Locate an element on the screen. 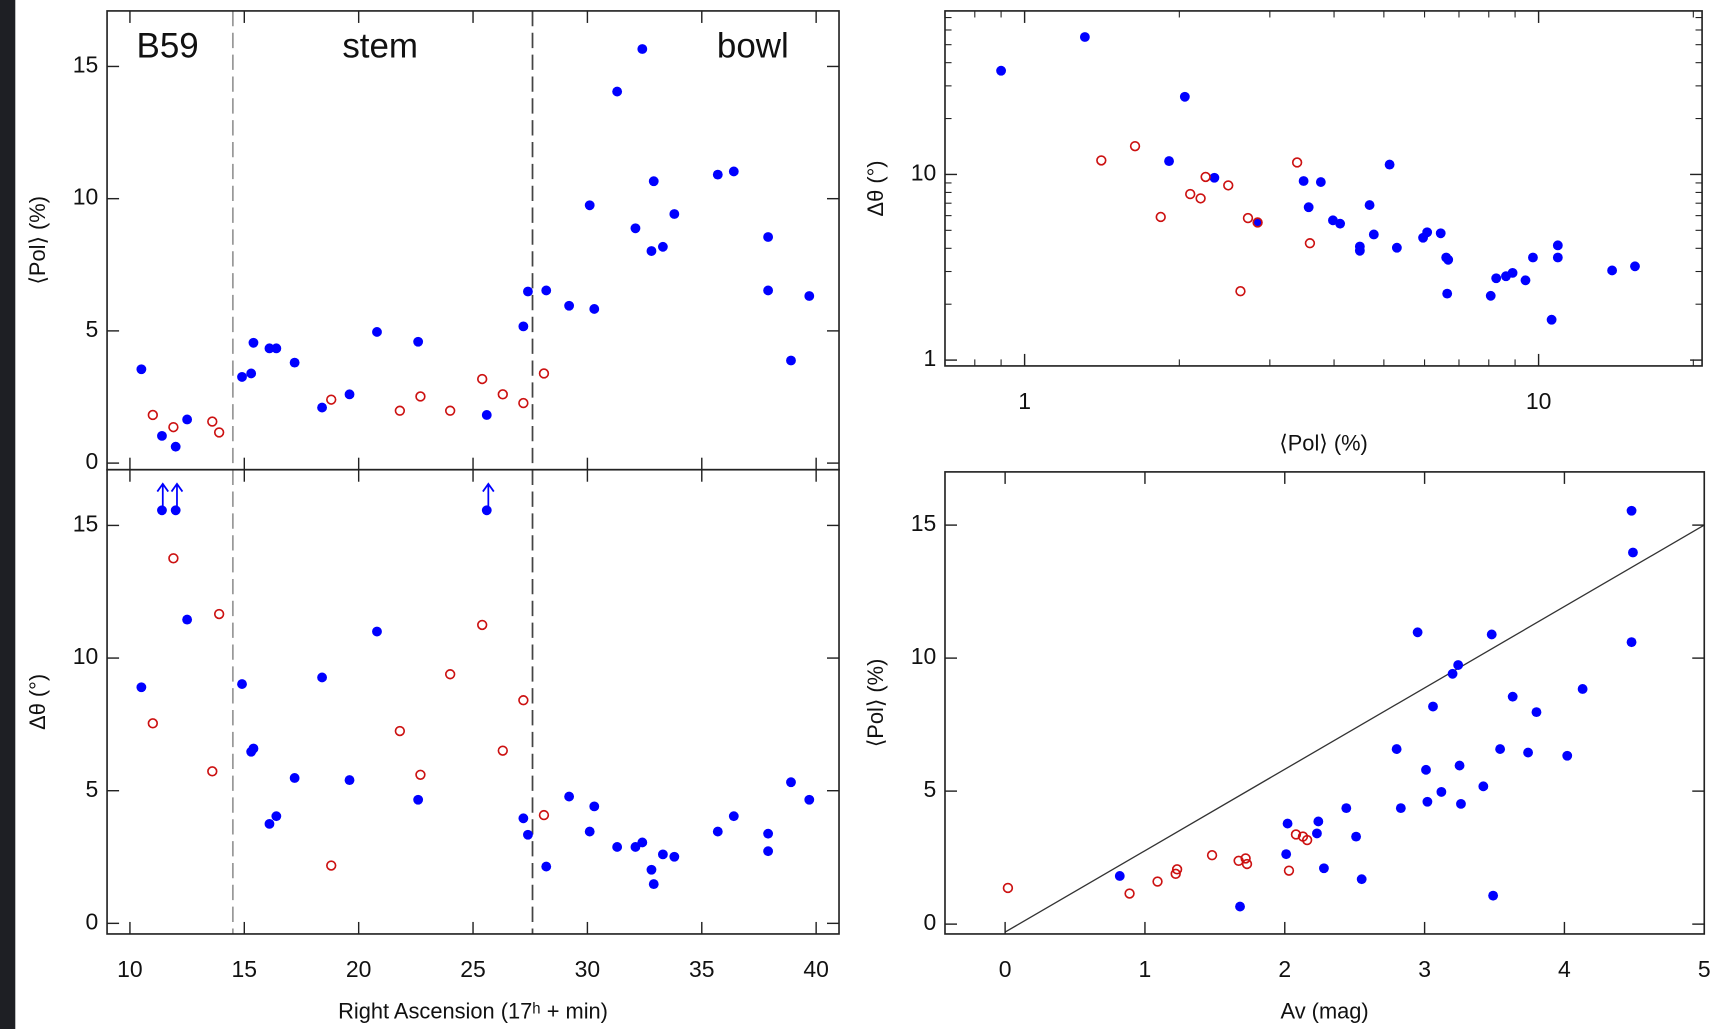 This screenshot has width=1713, height=1029. x-tick-label: 3 is located at coordinates (1424, 969).